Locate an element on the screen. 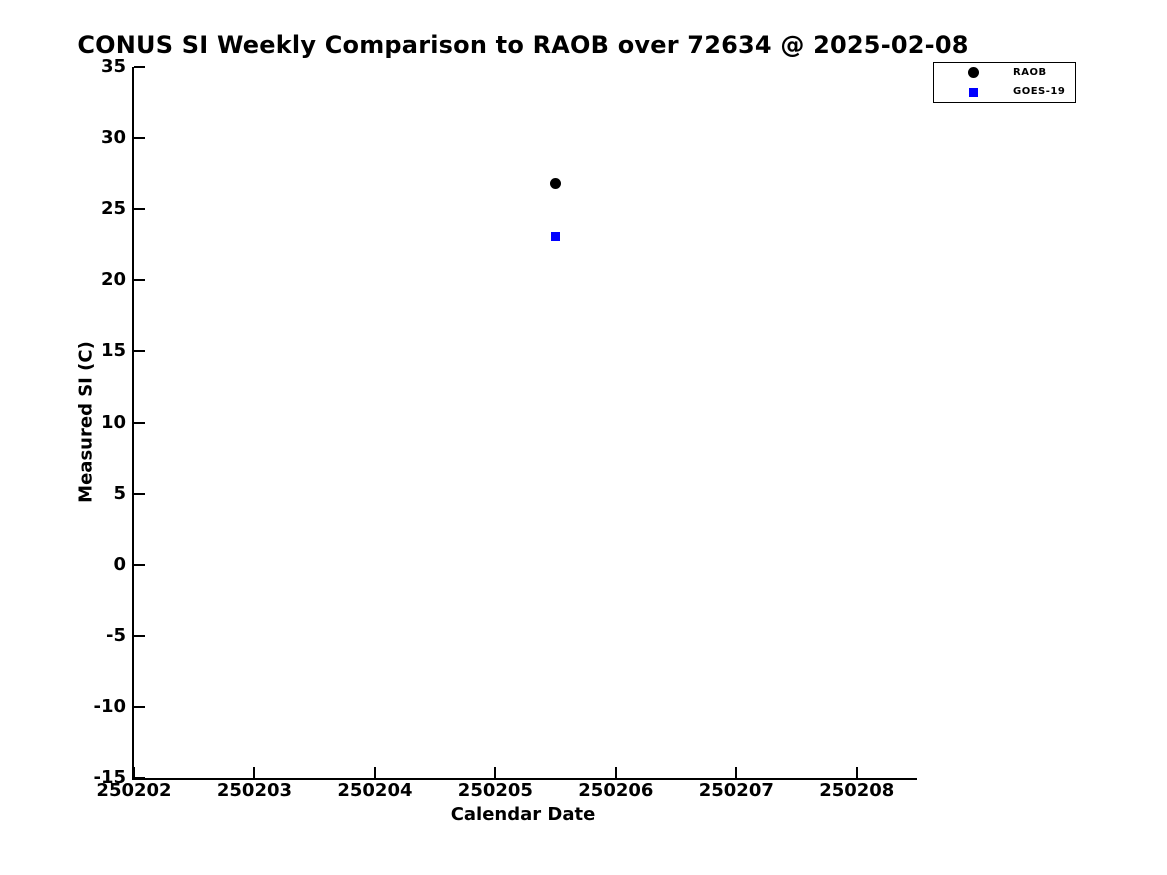 The image size is (1167, 875). x-axis-label: Calendar Date is located at coordinates (523, 814).